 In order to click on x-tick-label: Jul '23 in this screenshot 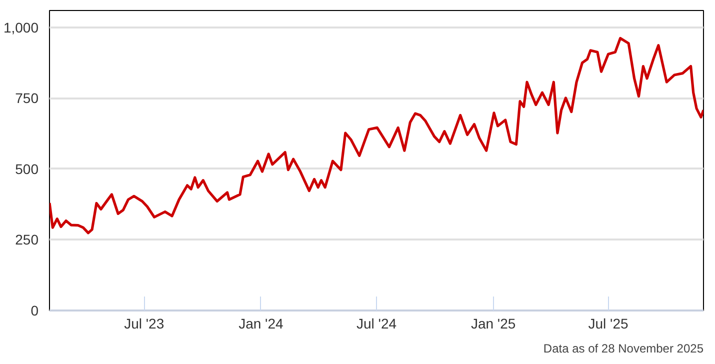, I will do `click(144, 324)`.